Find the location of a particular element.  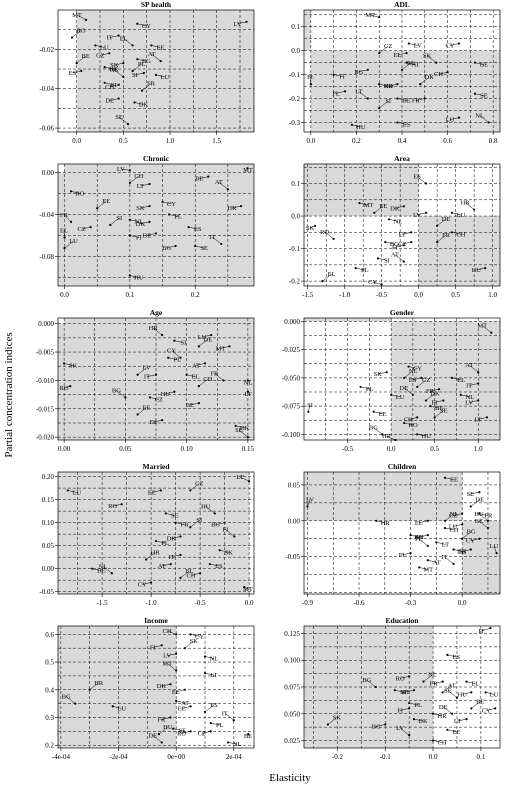

point-leader-el is located at coordinates (423, 522).